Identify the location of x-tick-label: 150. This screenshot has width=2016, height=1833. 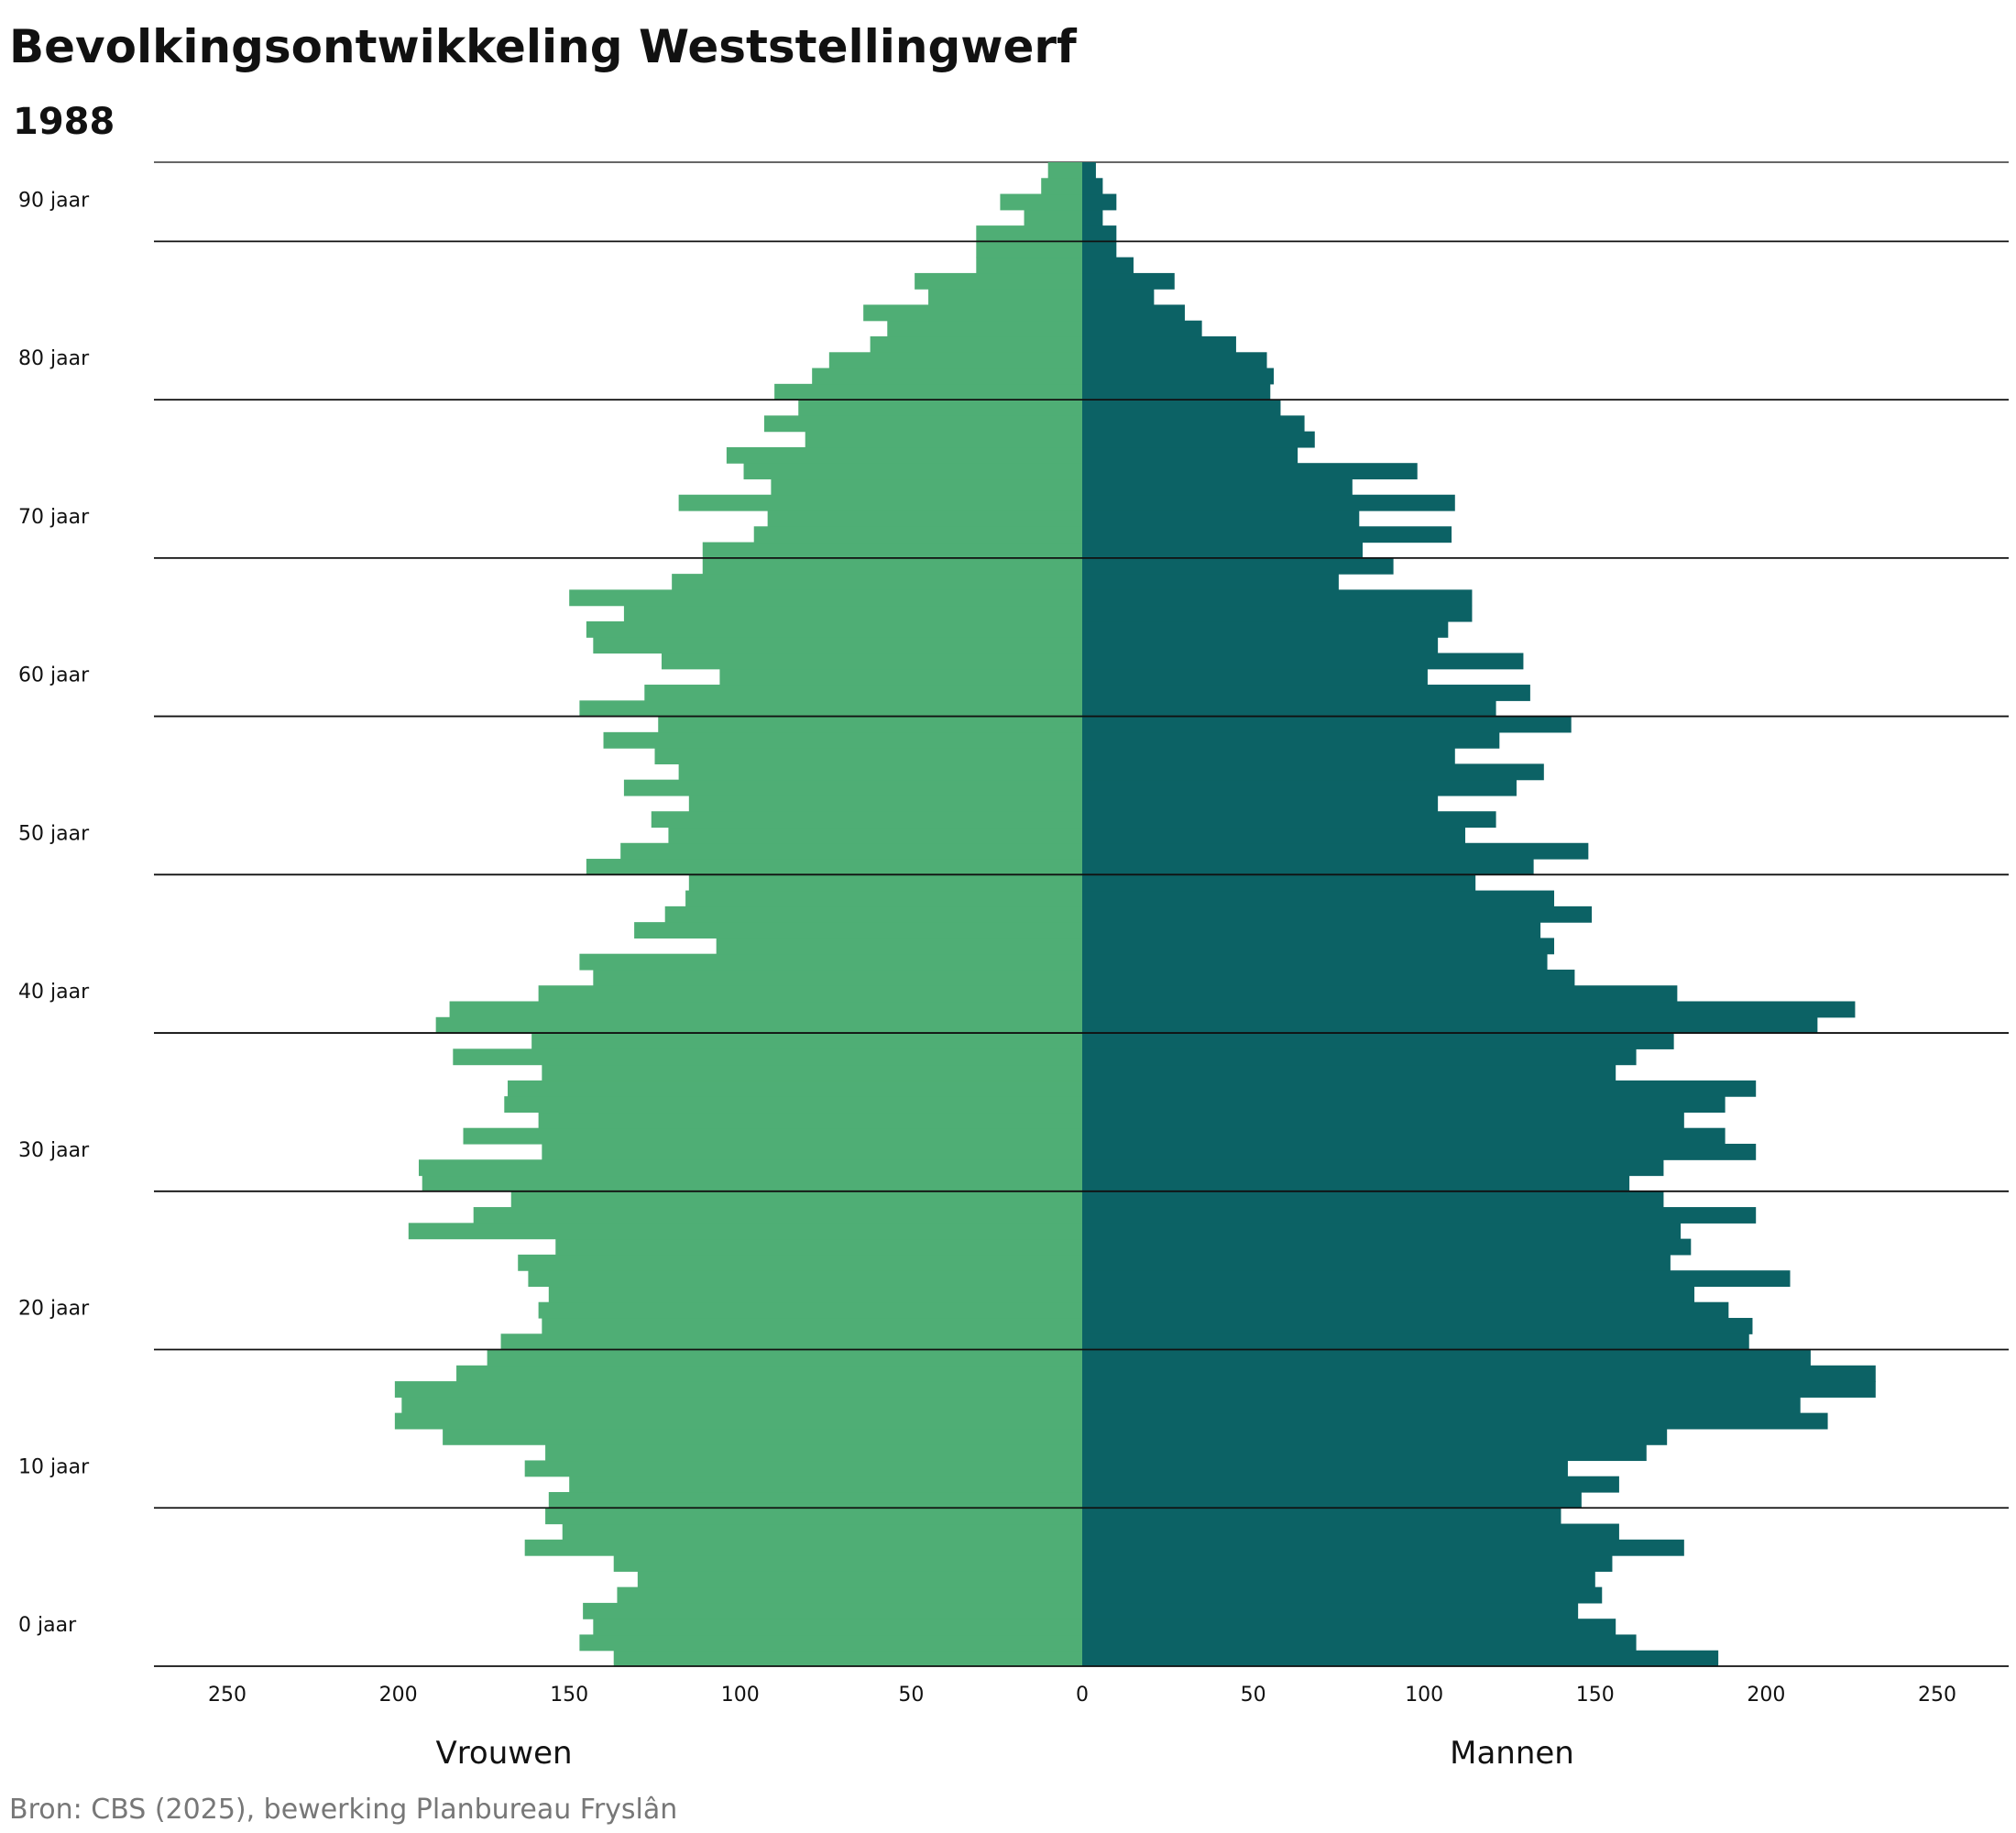
(569, 1695).